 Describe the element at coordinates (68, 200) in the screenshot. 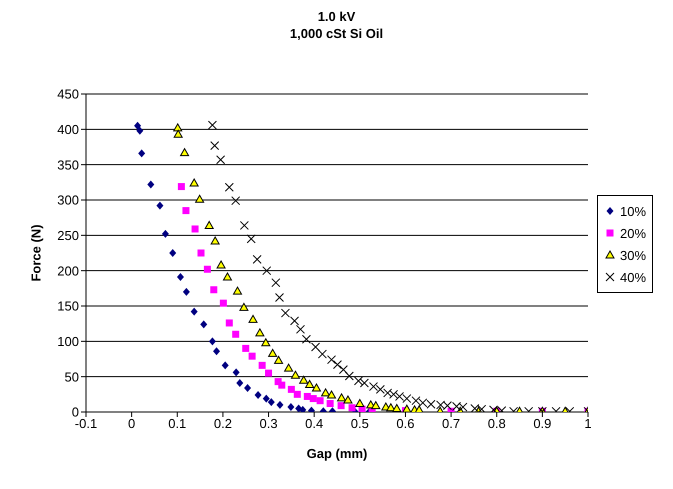

I see `y-tick-label: 300` at that location.